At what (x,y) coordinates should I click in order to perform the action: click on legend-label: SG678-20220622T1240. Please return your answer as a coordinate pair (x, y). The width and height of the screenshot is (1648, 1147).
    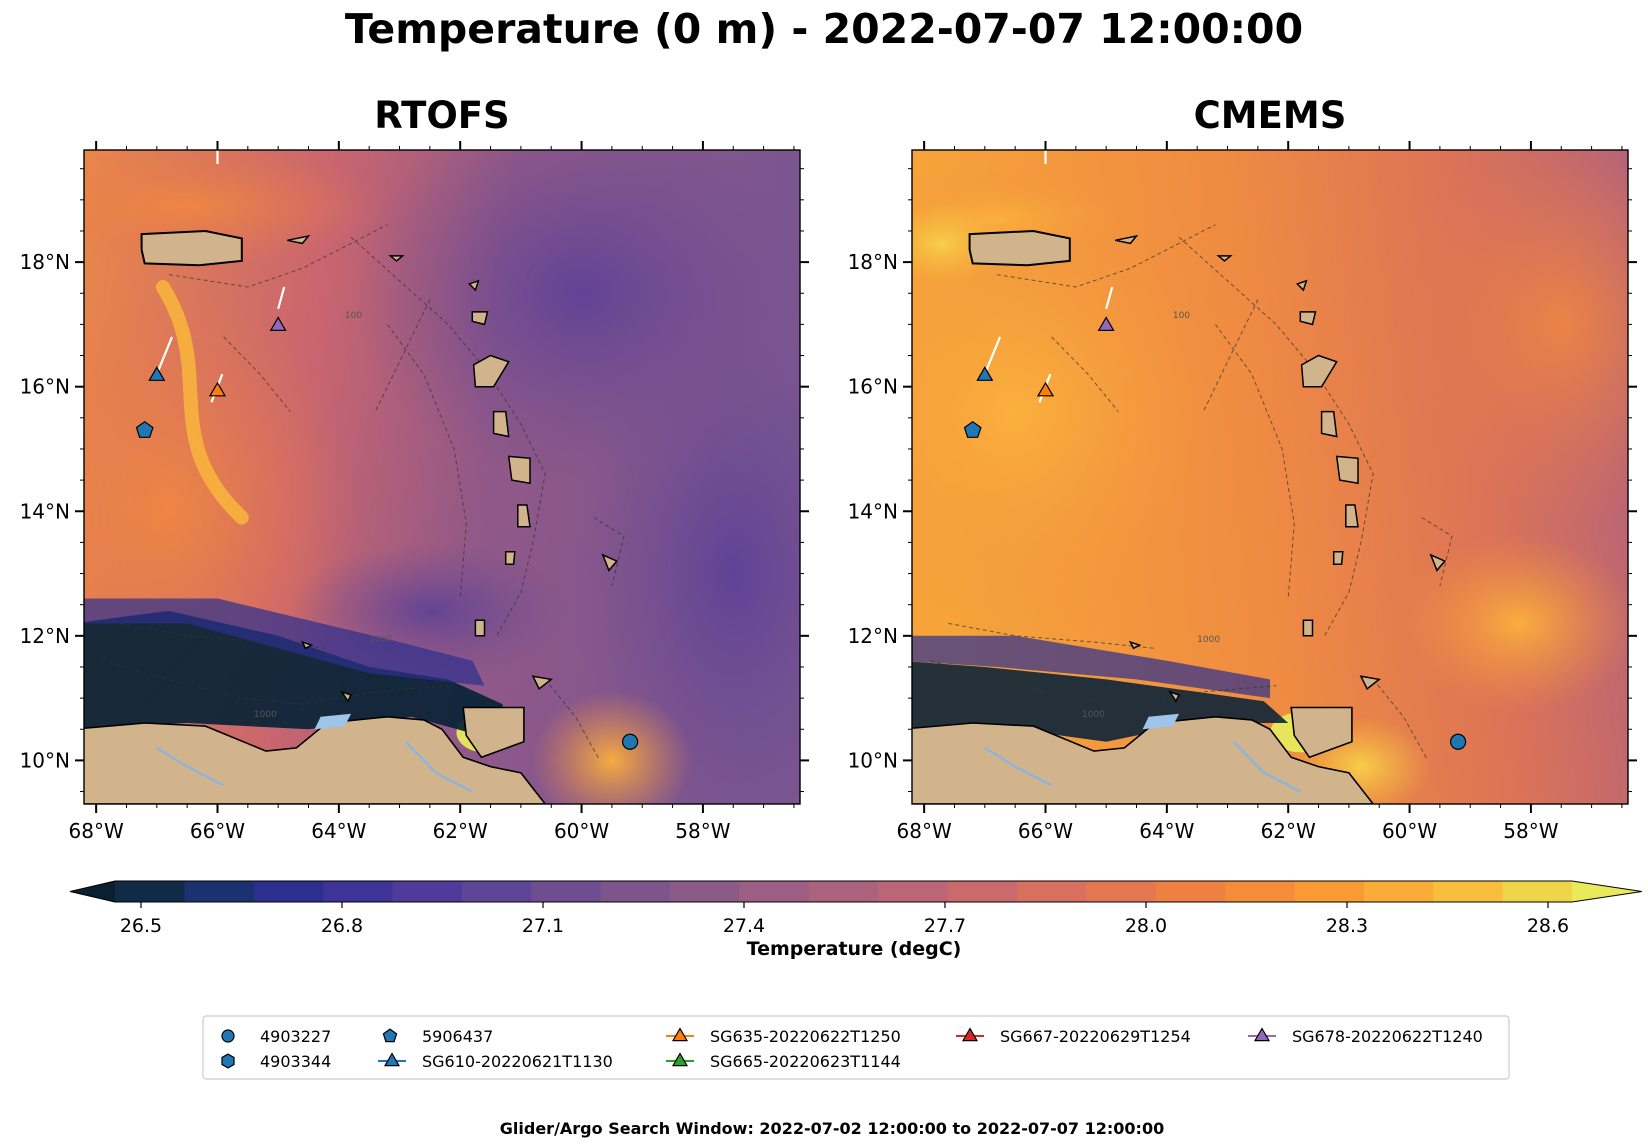
    Looking at the image, I should click on (1387, 1036).